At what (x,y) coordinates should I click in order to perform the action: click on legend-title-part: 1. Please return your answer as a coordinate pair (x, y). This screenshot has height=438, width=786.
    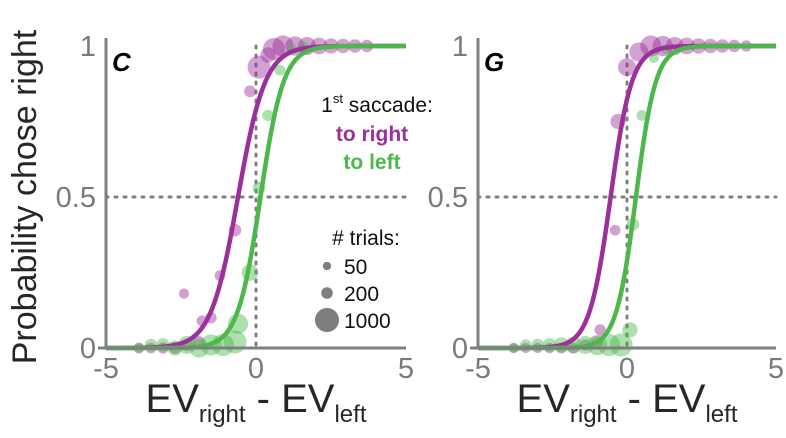
    Looking at the image, I should click on (327, 105).